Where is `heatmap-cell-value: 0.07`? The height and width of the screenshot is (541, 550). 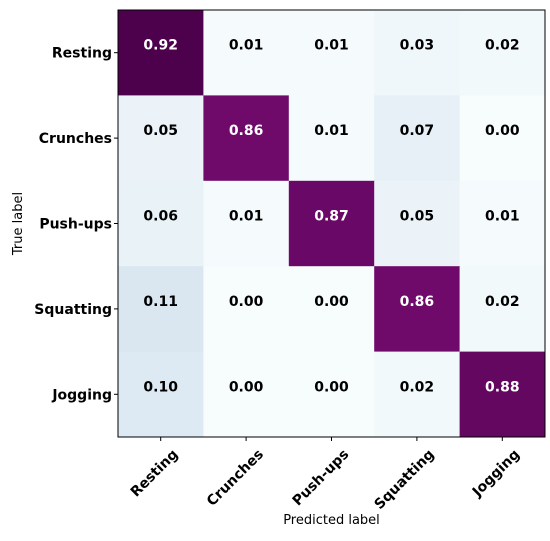 heatmap-cell-value: 0.07 is located at coordinates (417, 131).